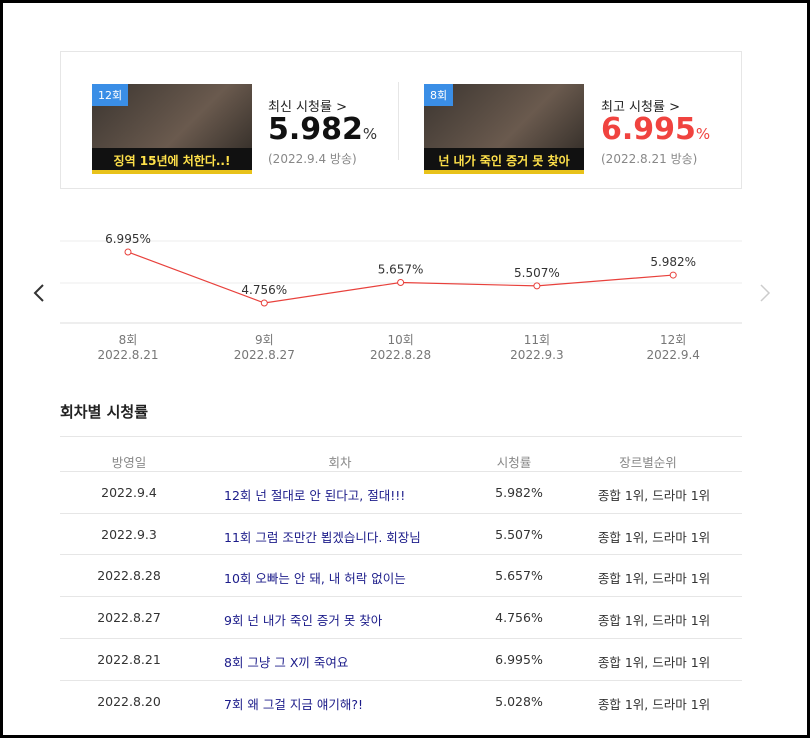  Describe the element at coordinates (128, 239) in the screenshot. I see `value-label: 6.995%` at that location.